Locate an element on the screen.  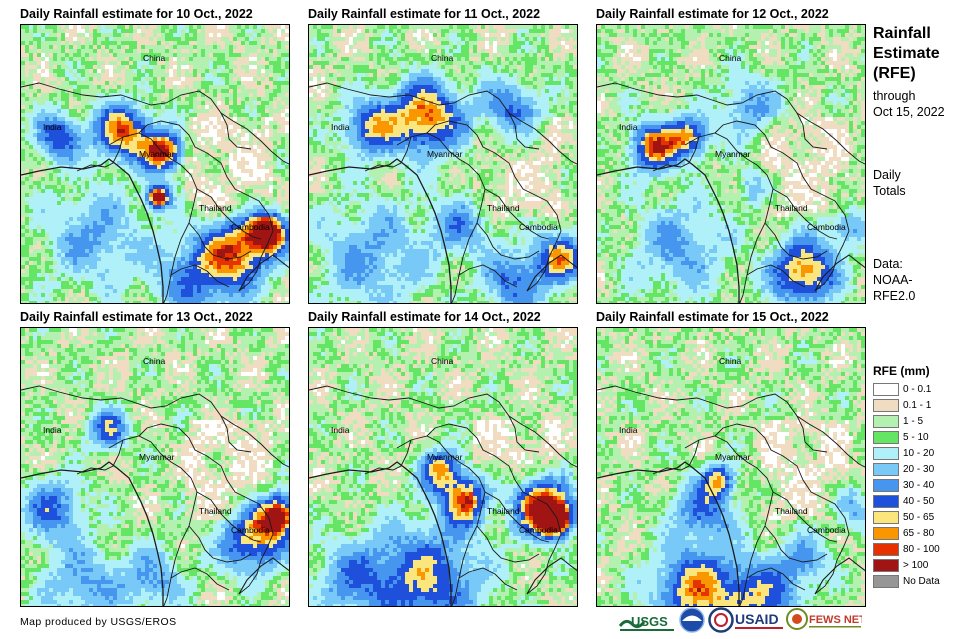
usgs-logo-text: USGS is located at coordinates (649, 621).